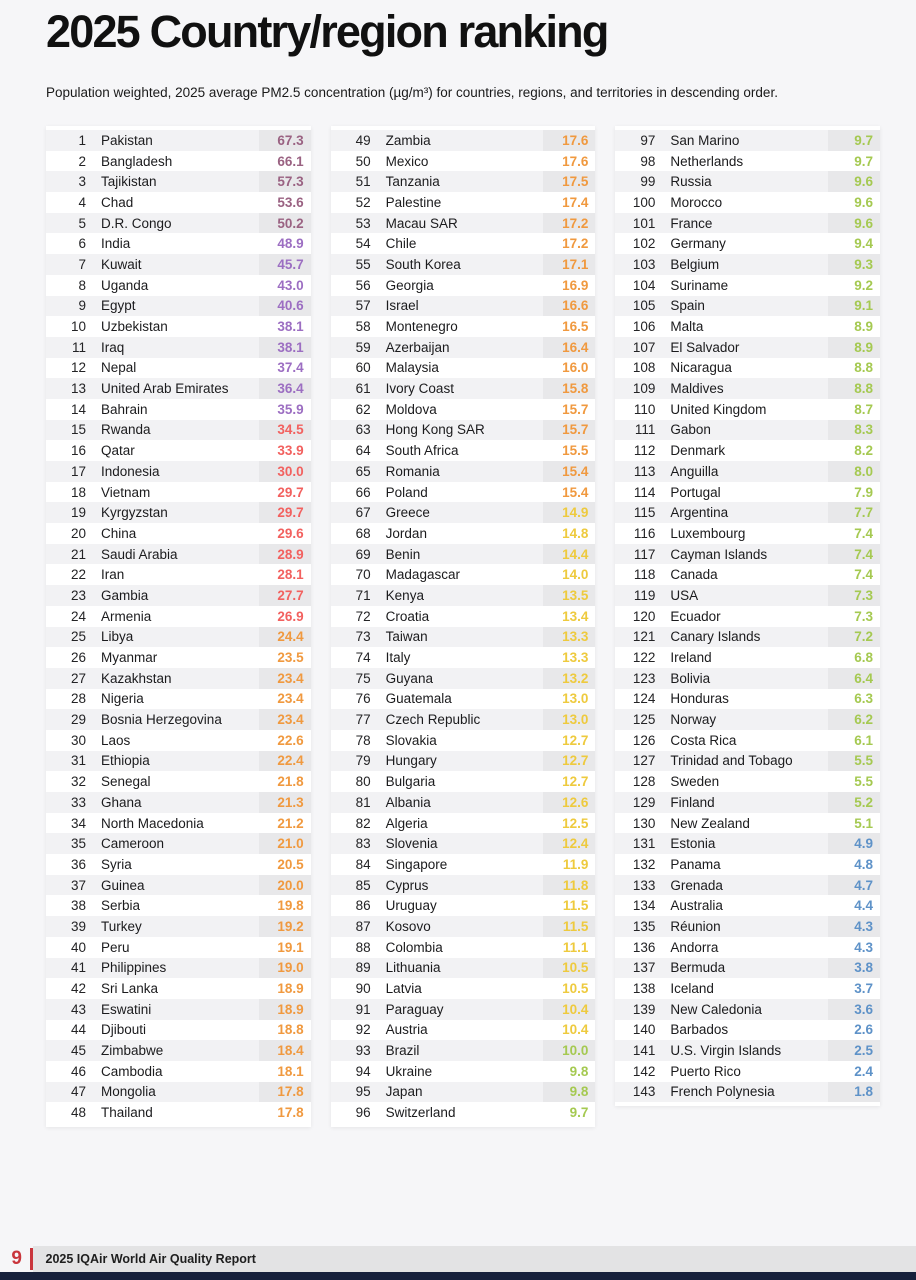 This screenshot has height=1280, width=916. What do you see at coordinates (748, 306) in the screenshot?
I see `ranking-row: 105 Spain 9.1` at bounding box center [748, 306].